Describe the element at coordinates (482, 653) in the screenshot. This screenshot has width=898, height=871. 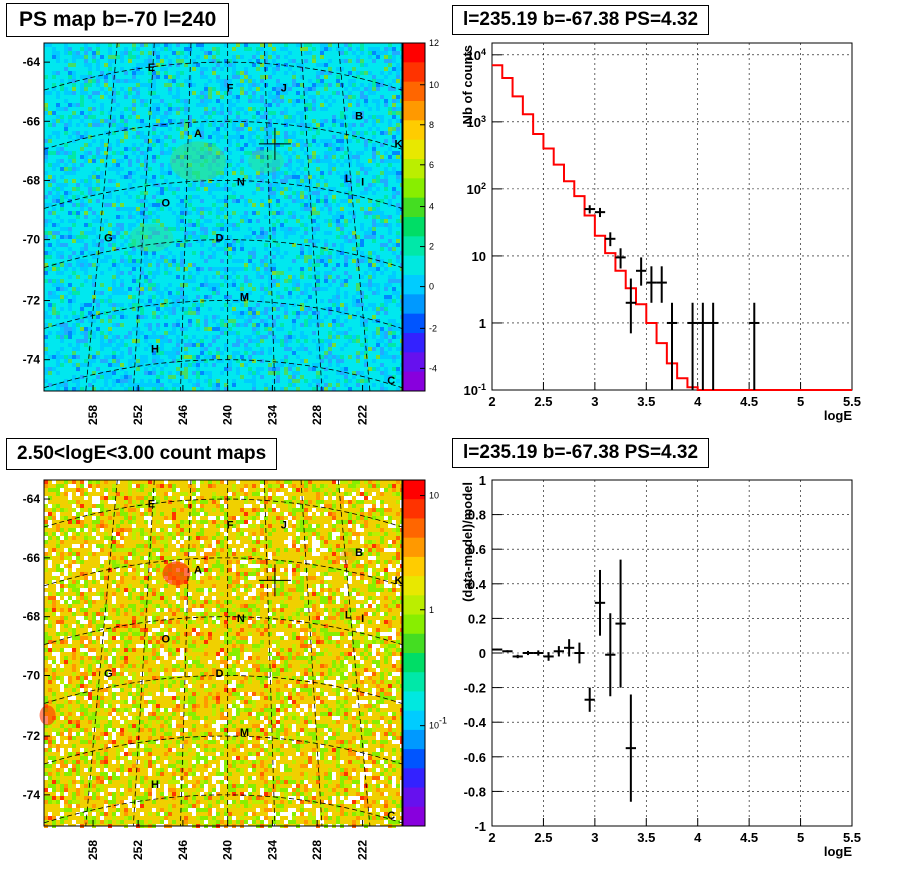
I see `y-tick-label: 0` at that location.